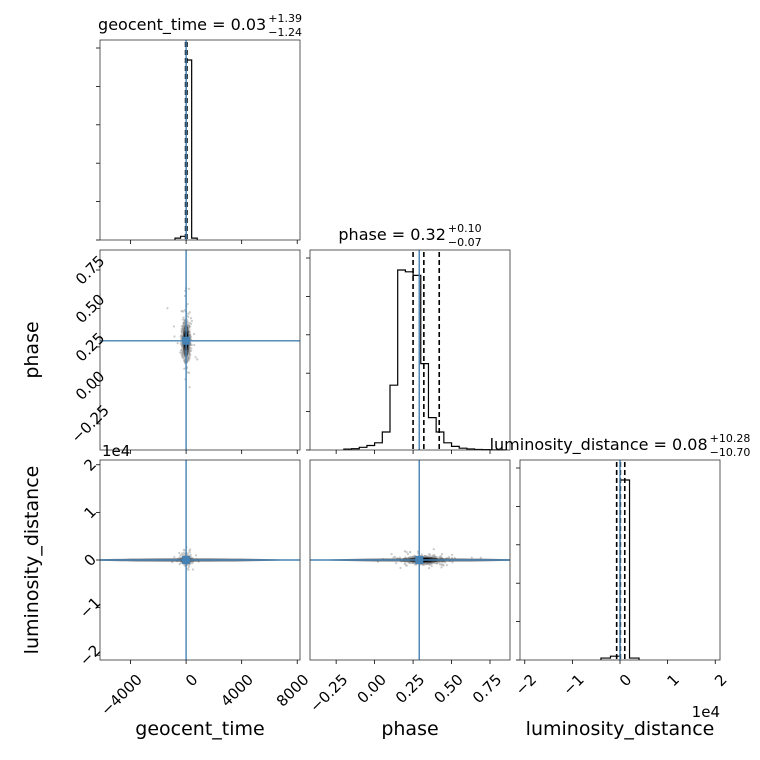 The height and width of the screenshot is (760, 760). Describe the element at coordinates (182, 25) in the screenshot. I see `title-text: geocent_time = 0.03` at that location.